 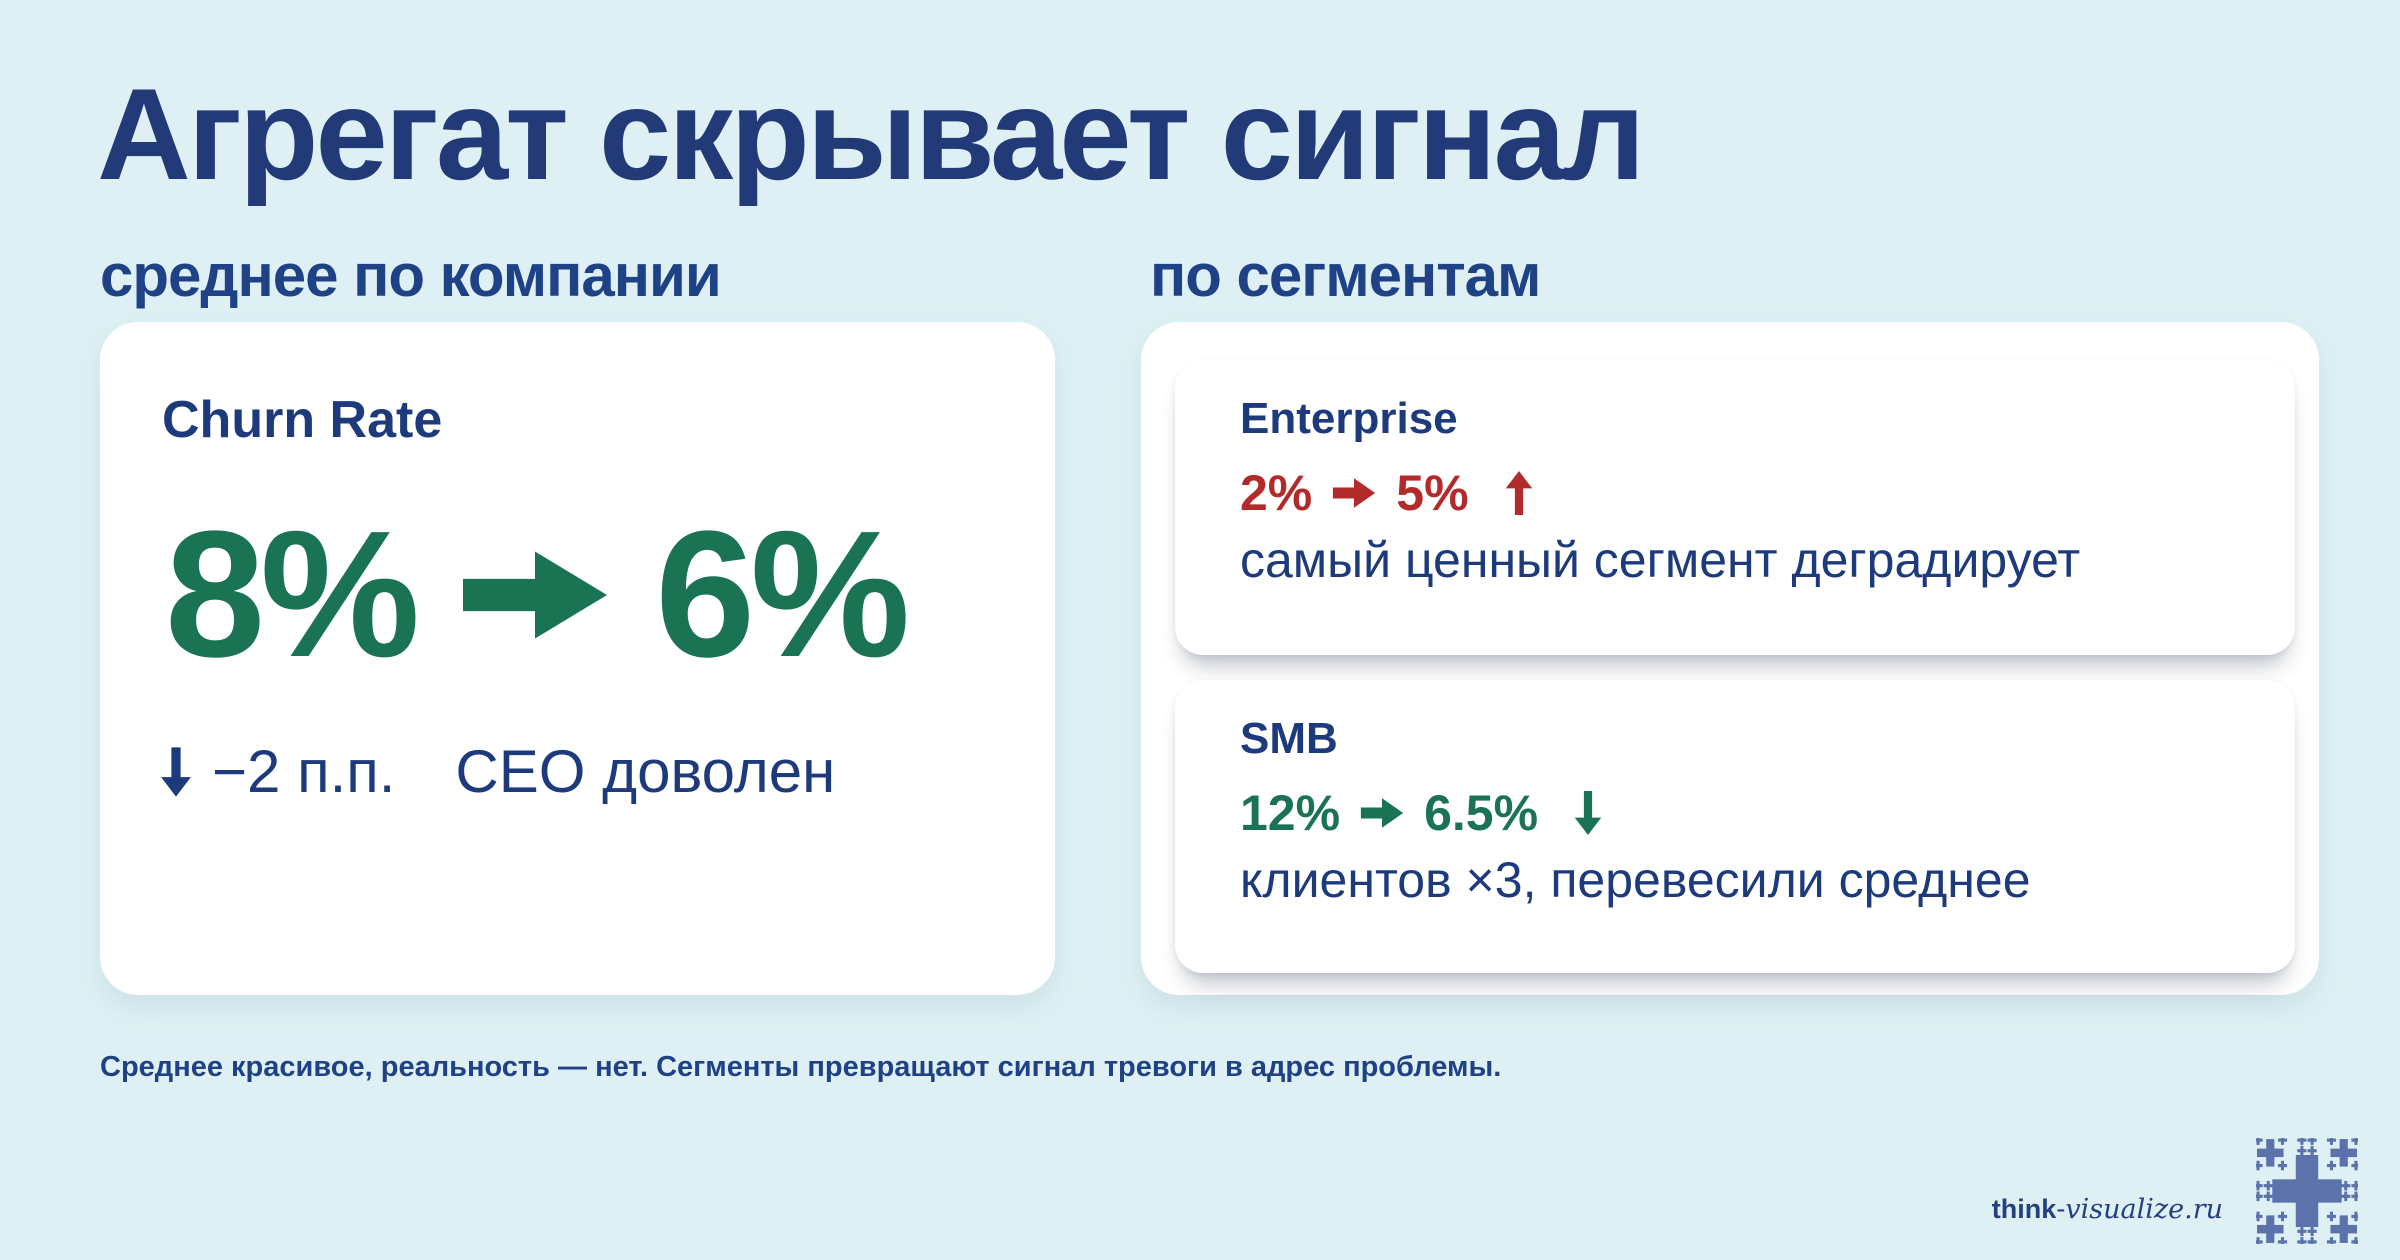 What do you see at coordinates (1635, 880) in the screenshot?
I see `segment-note: клиентов ×3, перевесили среднее` at bounding box center [1635, 880].